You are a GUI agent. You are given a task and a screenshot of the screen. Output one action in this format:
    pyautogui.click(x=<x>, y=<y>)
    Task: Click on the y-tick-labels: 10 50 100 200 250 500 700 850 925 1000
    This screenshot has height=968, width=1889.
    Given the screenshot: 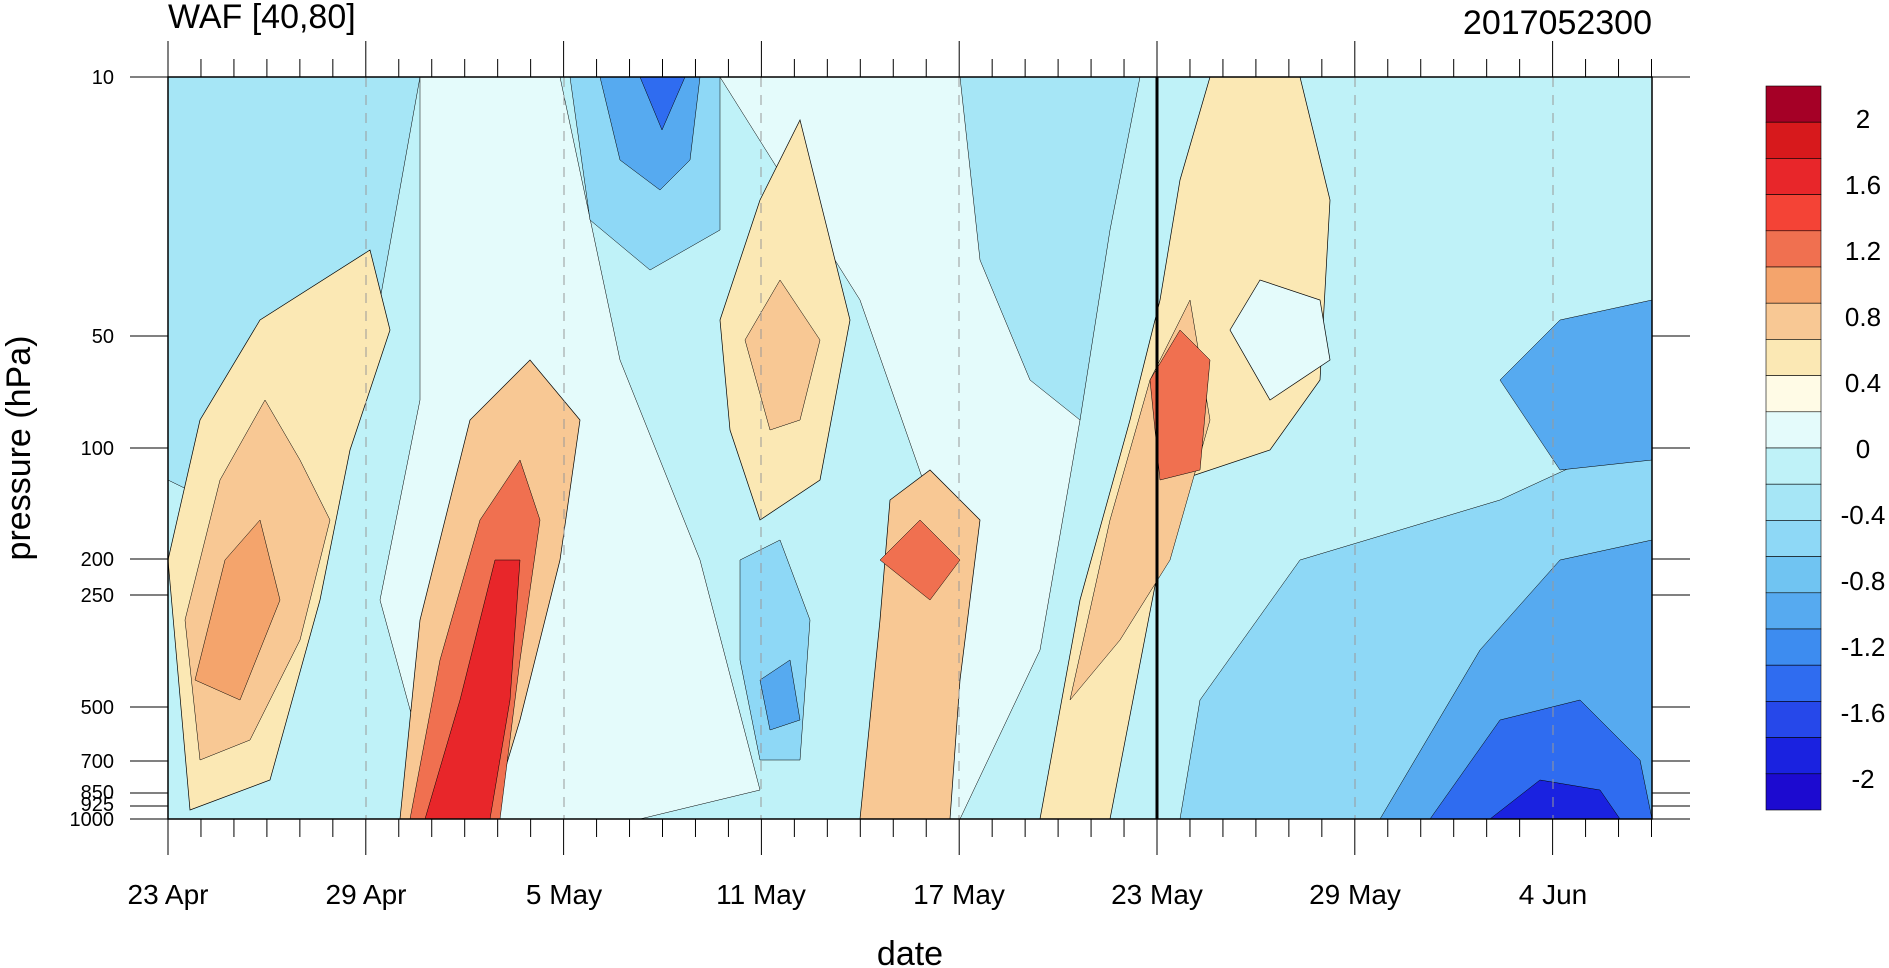 What is the action you would take?
    pyautogui.click(x=92, y=449)
    